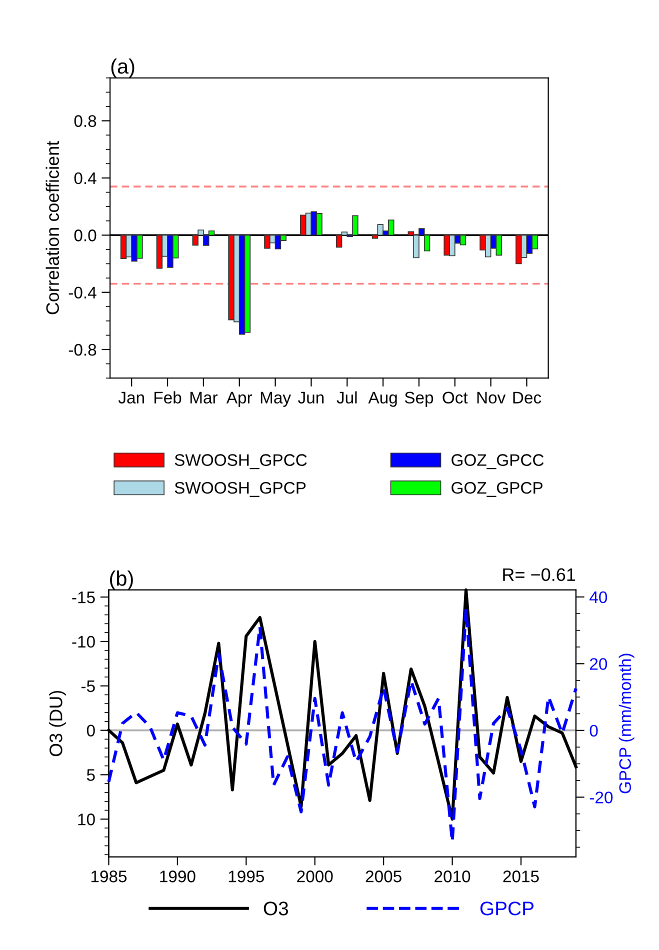 Image resolution: width=659 pixels, height=950 pixels. Describe the element at coordinates (122, 68) in the screenshot. I see `chart-title: (a)` at that location.